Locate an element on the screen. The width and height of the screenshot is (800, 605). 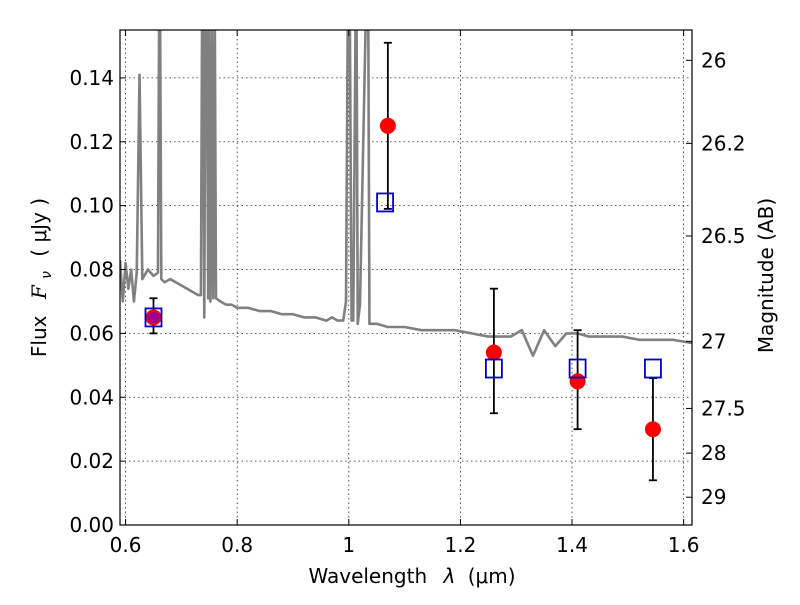
y2-tick-label: 29 is located at coordinates (713, 497).